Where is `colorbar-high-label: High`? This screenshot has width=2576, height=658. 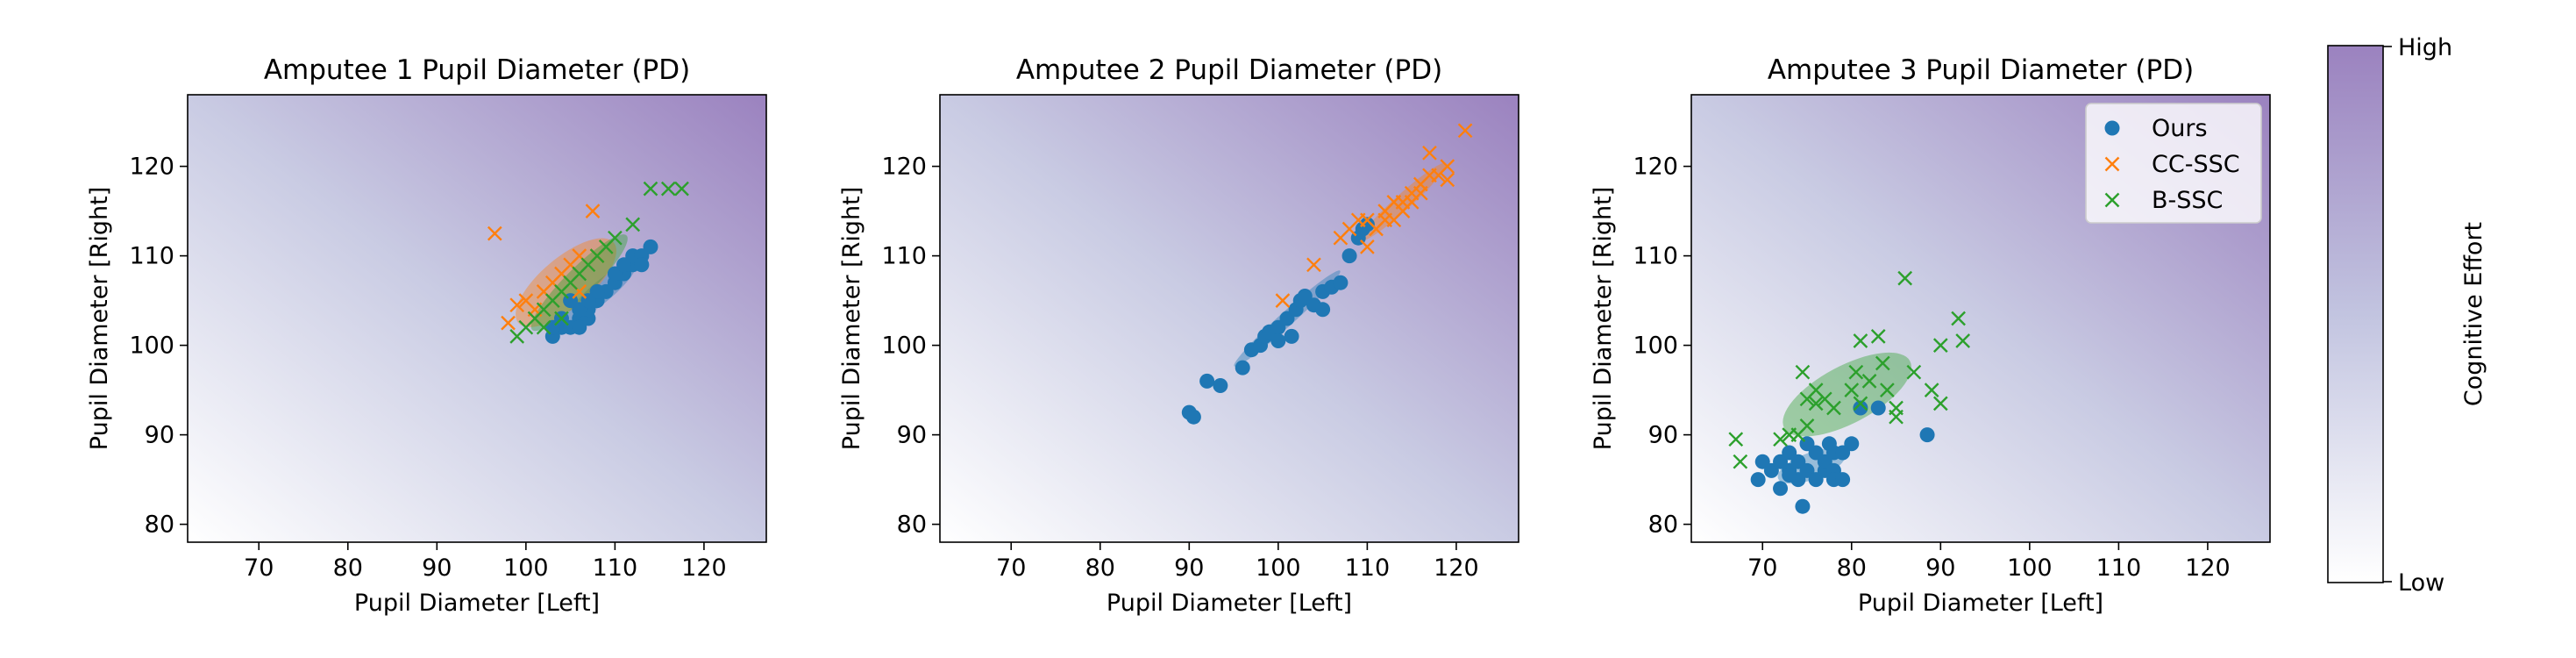 colorbar-high-label: High is located at coordinates (2425, 47).